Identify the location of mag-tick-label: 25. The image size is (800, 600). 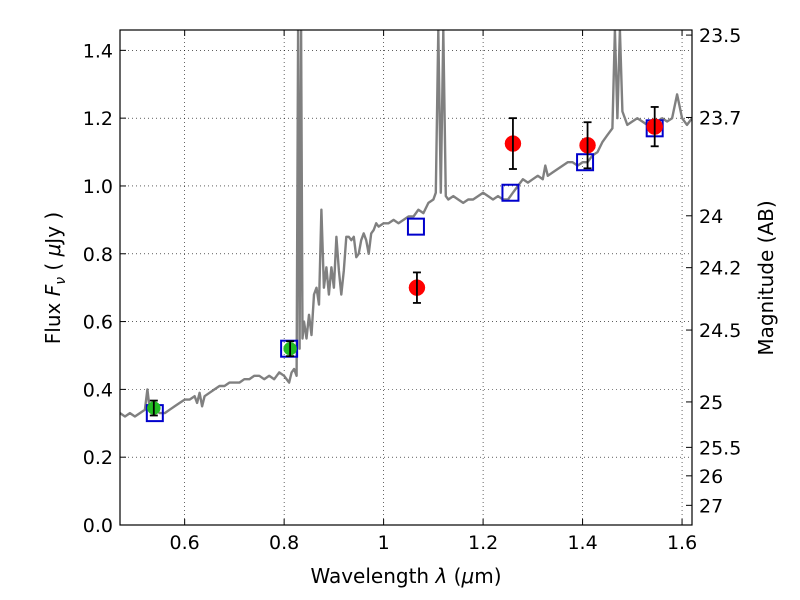
(711, 403).